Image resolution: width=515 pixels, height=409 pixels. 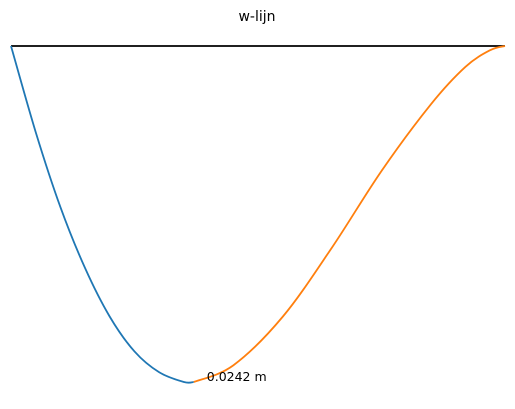 What do you see at coordinates (256, 17) in the screenshot?
I see `chart-title: w-lijn` at bounding box center [256, 17].